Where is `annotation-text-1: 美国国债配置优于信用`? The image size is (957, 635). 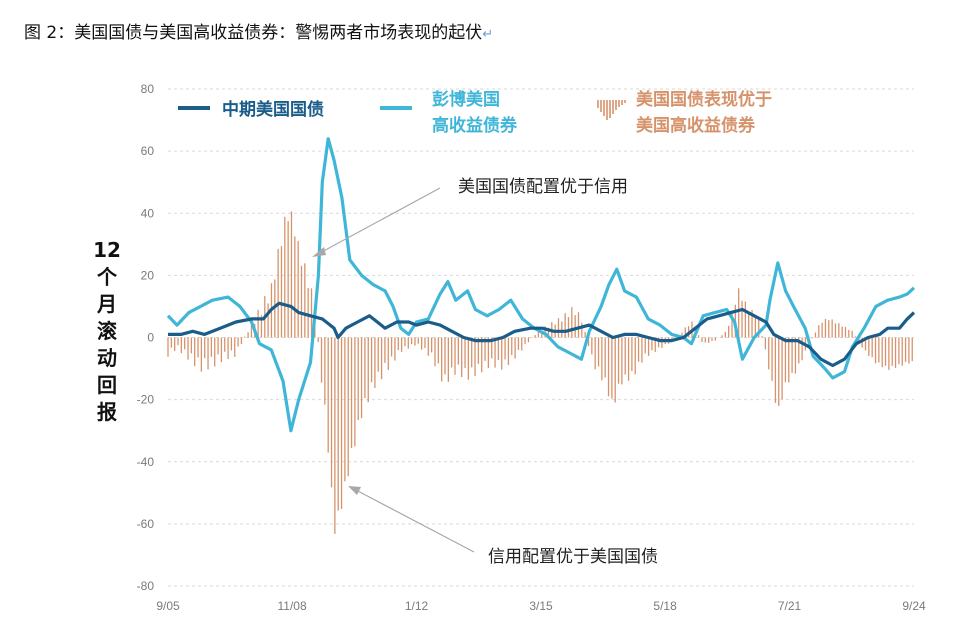
annotation-text-1: 美国国债配置优于信用 is located at coordinates (543, 187).